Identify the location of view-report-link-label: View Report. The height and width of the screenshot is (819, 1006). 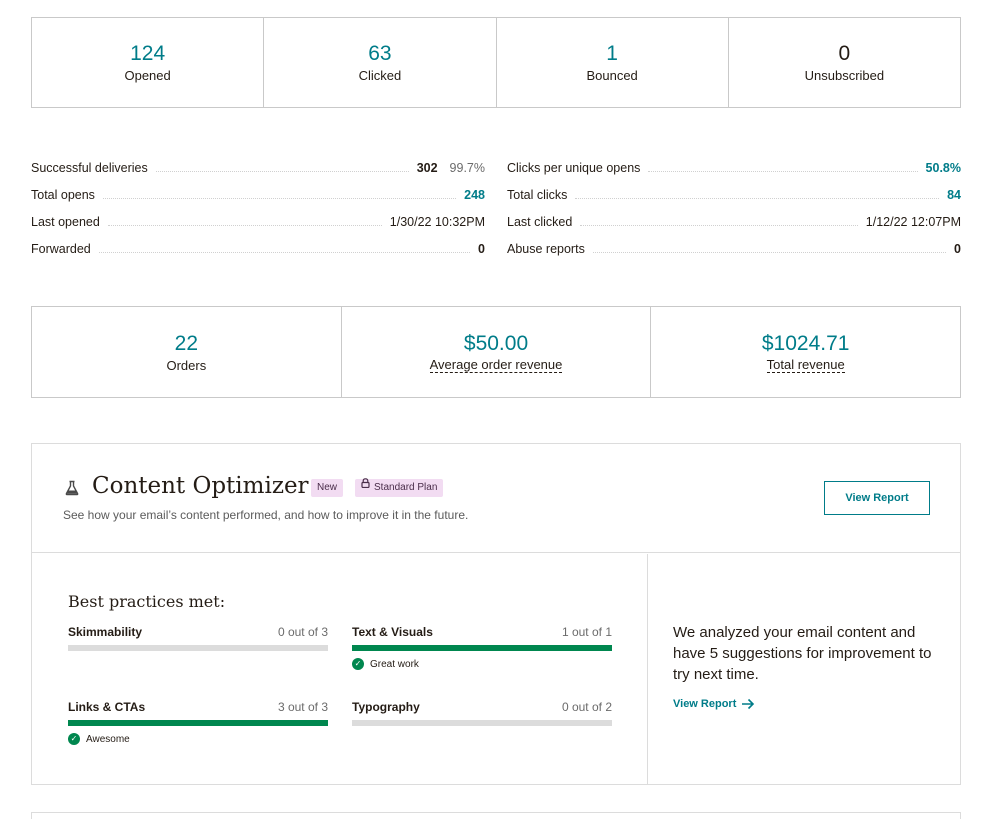
(705, 704).